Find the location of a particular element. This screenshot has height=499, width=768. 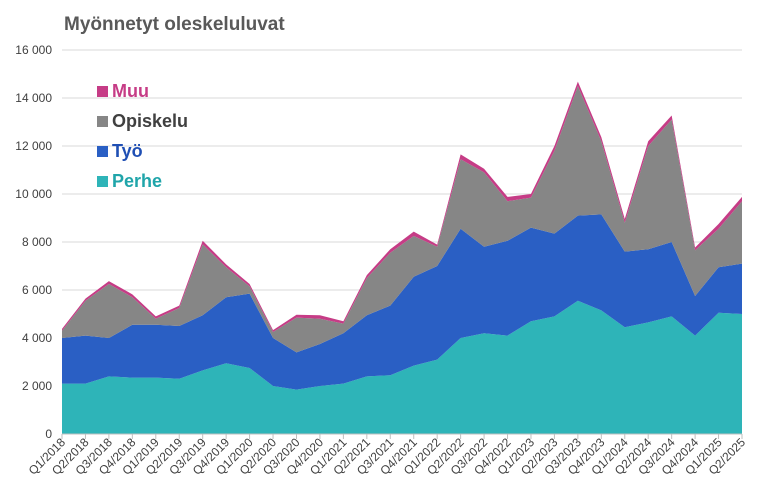

y-tick-label: 0 is located at coordinates (48, 434).